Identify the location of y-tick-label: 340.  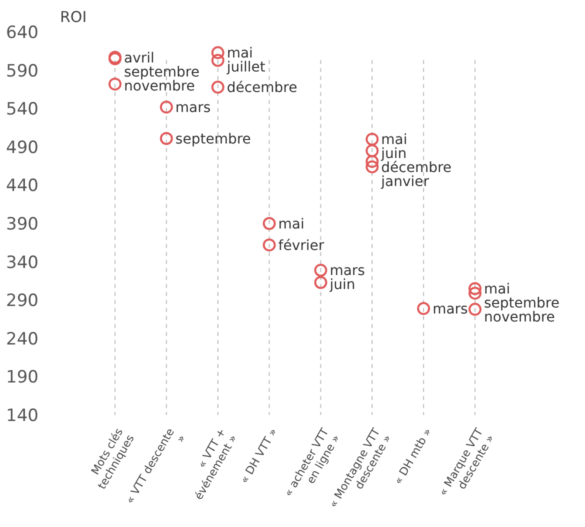
(22, 262).